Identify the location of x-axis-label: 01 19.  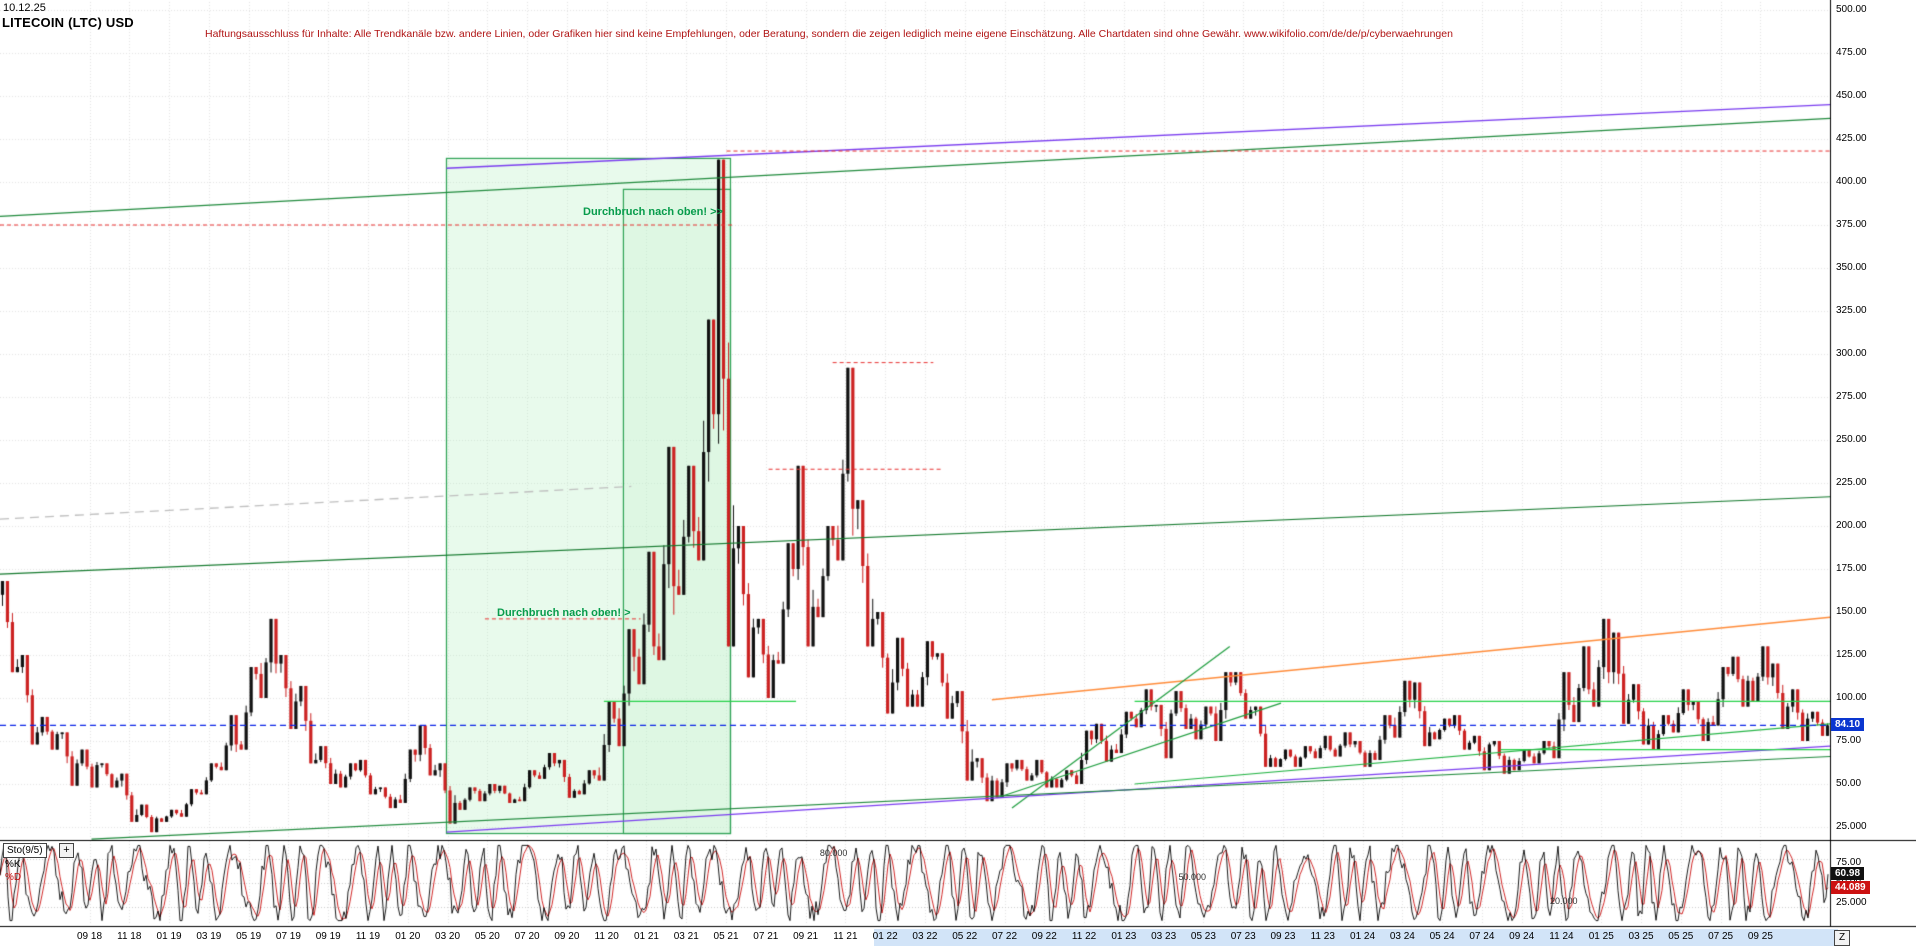
(169, 936).